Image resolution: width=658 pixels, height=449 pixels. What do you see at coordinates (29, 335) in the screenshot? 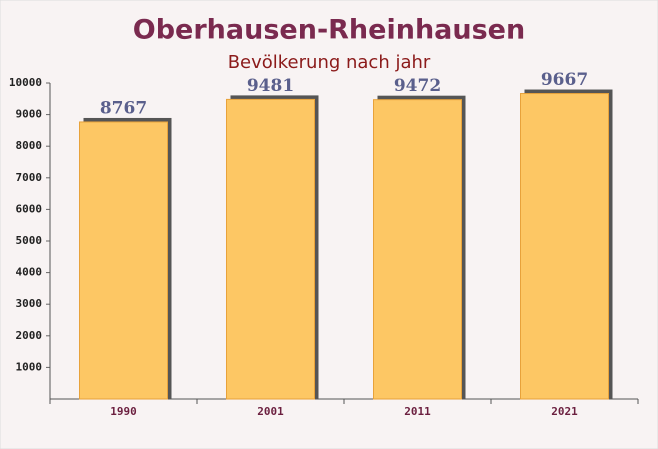
I see `y-tick-label: 2000` at bounding box center [29, 335].